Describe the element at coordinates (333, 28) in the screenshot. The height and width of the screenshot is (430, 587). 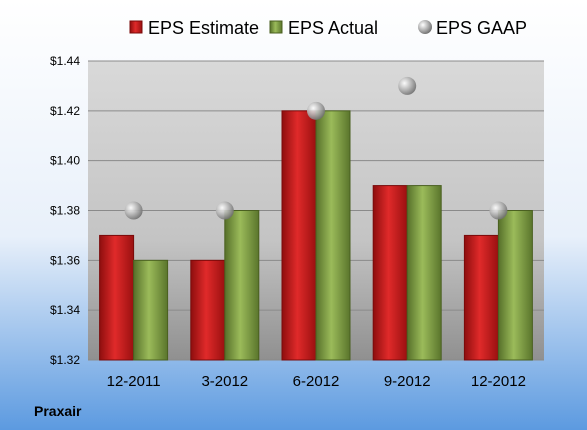
I see `legend-eps-actual-label: EPS Actual` at that location.